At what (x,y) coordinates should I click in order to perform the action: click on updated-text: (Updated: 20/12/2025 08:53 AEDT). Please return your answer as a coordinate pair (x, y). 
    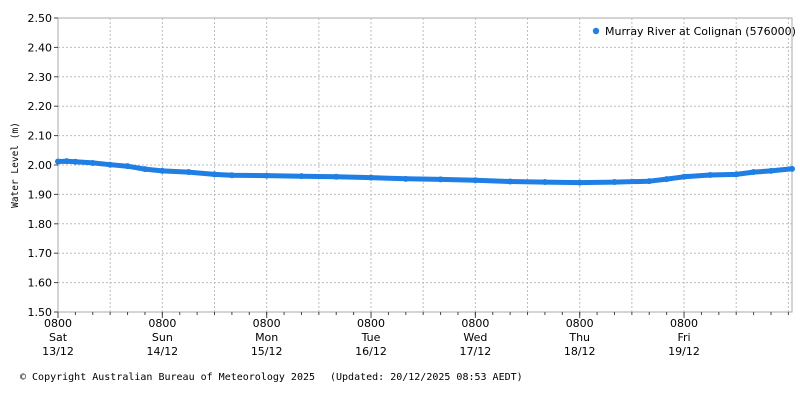
    Looking at the image, I should click on (426, 377).